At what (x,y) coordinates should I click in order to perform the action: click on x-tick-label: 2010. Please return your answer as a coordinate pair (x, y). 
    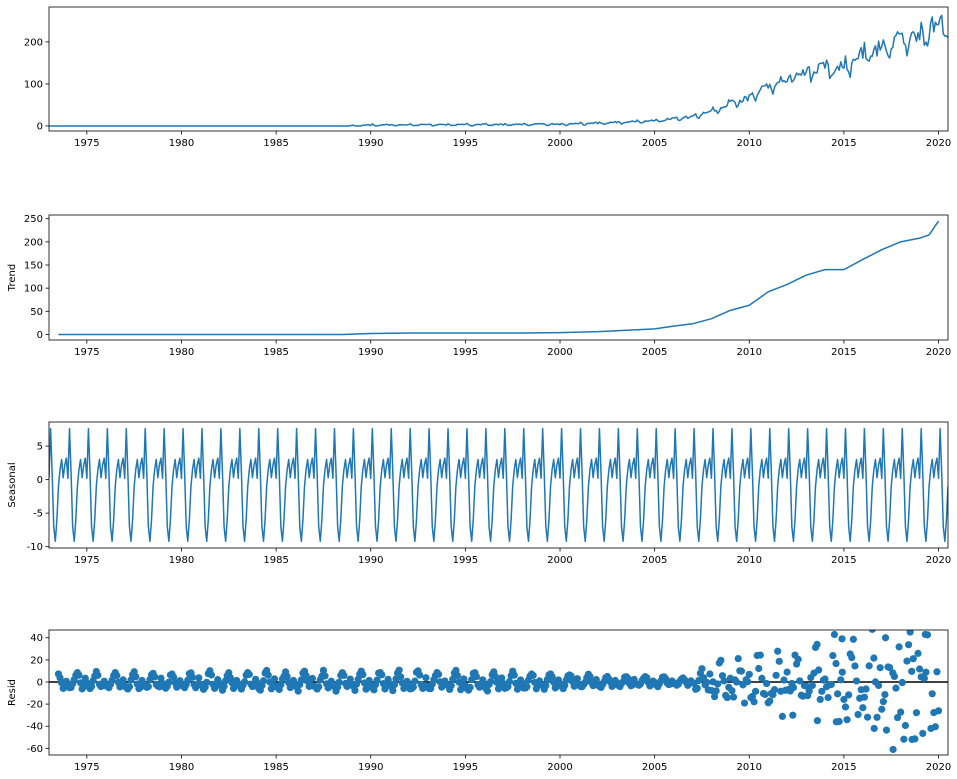
    Looking at the image, I should click on (749, 352).